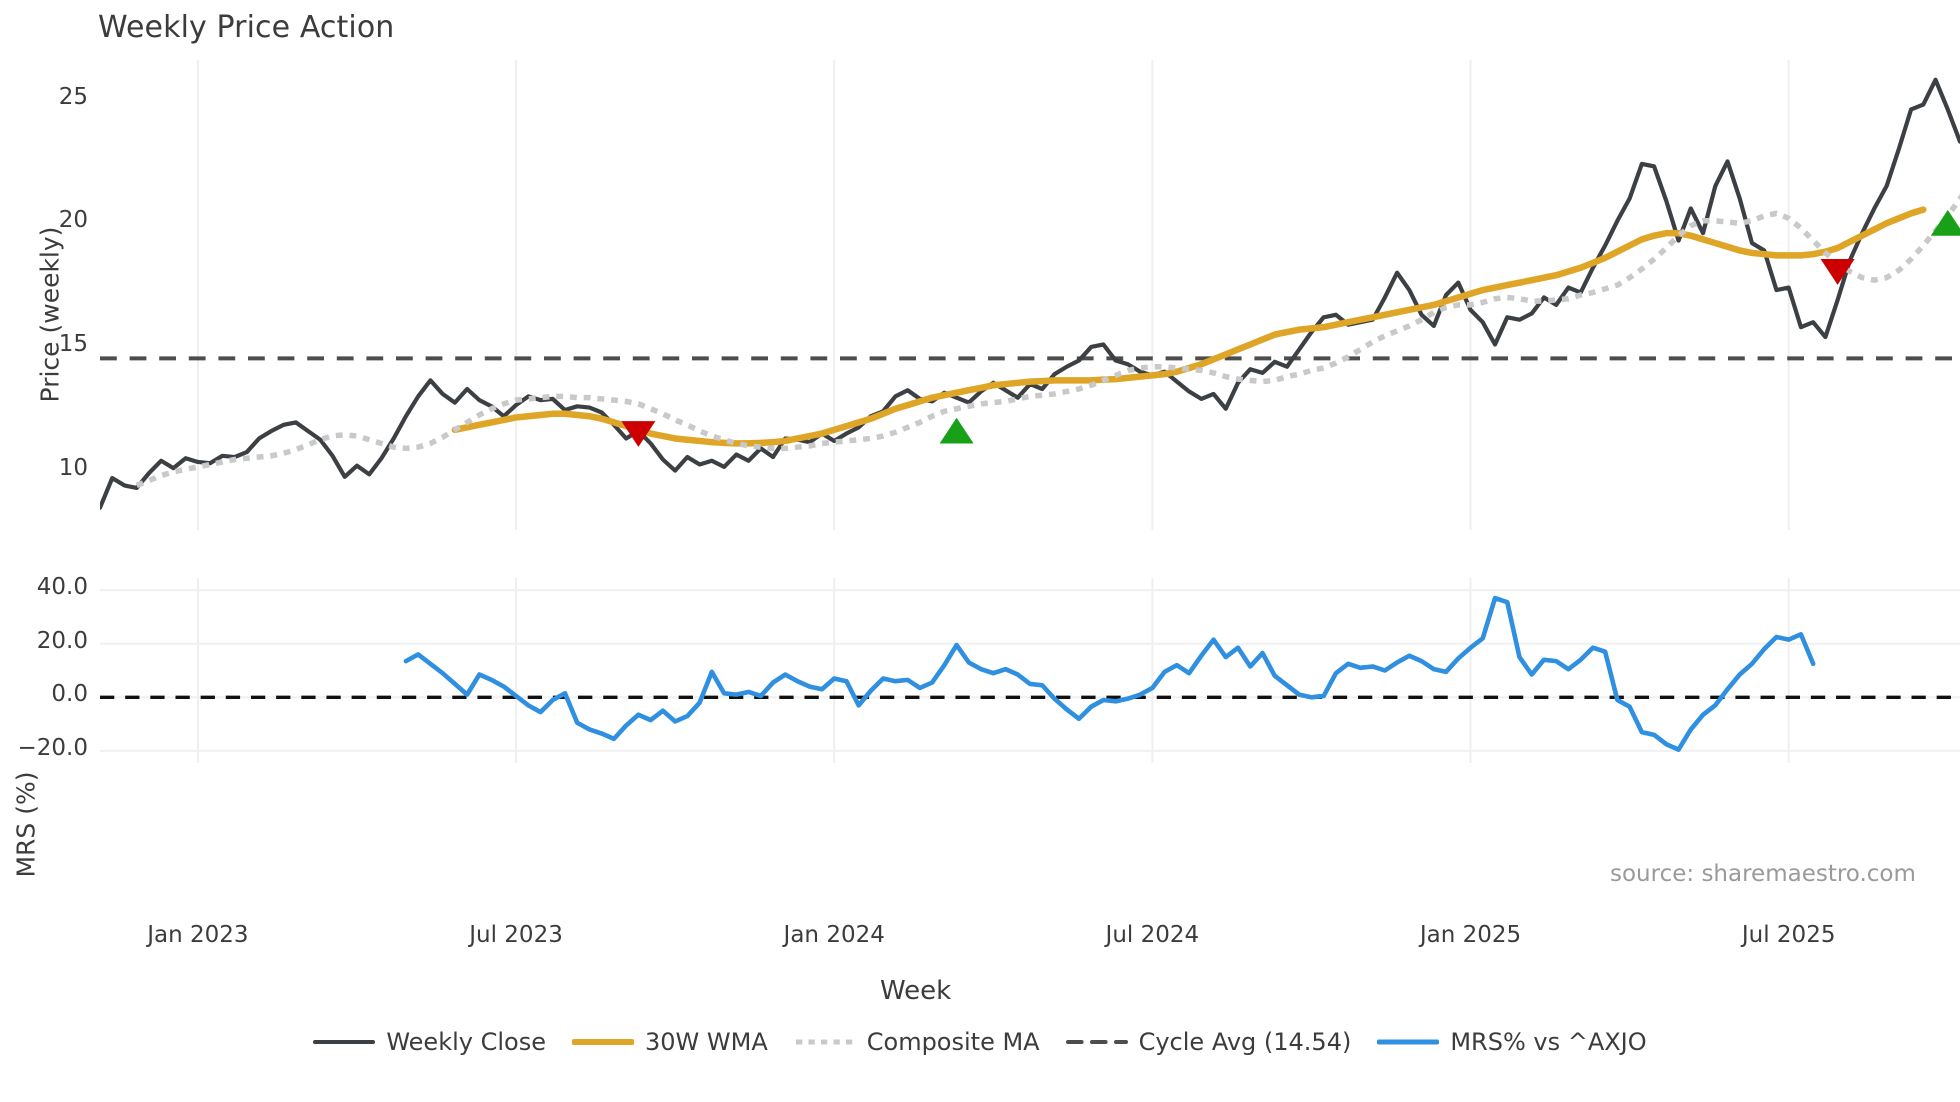 The width and height of the screenshot is (1960, 1102). I want to click on x-tick-label: Jul 2024, so click(1152, 935).